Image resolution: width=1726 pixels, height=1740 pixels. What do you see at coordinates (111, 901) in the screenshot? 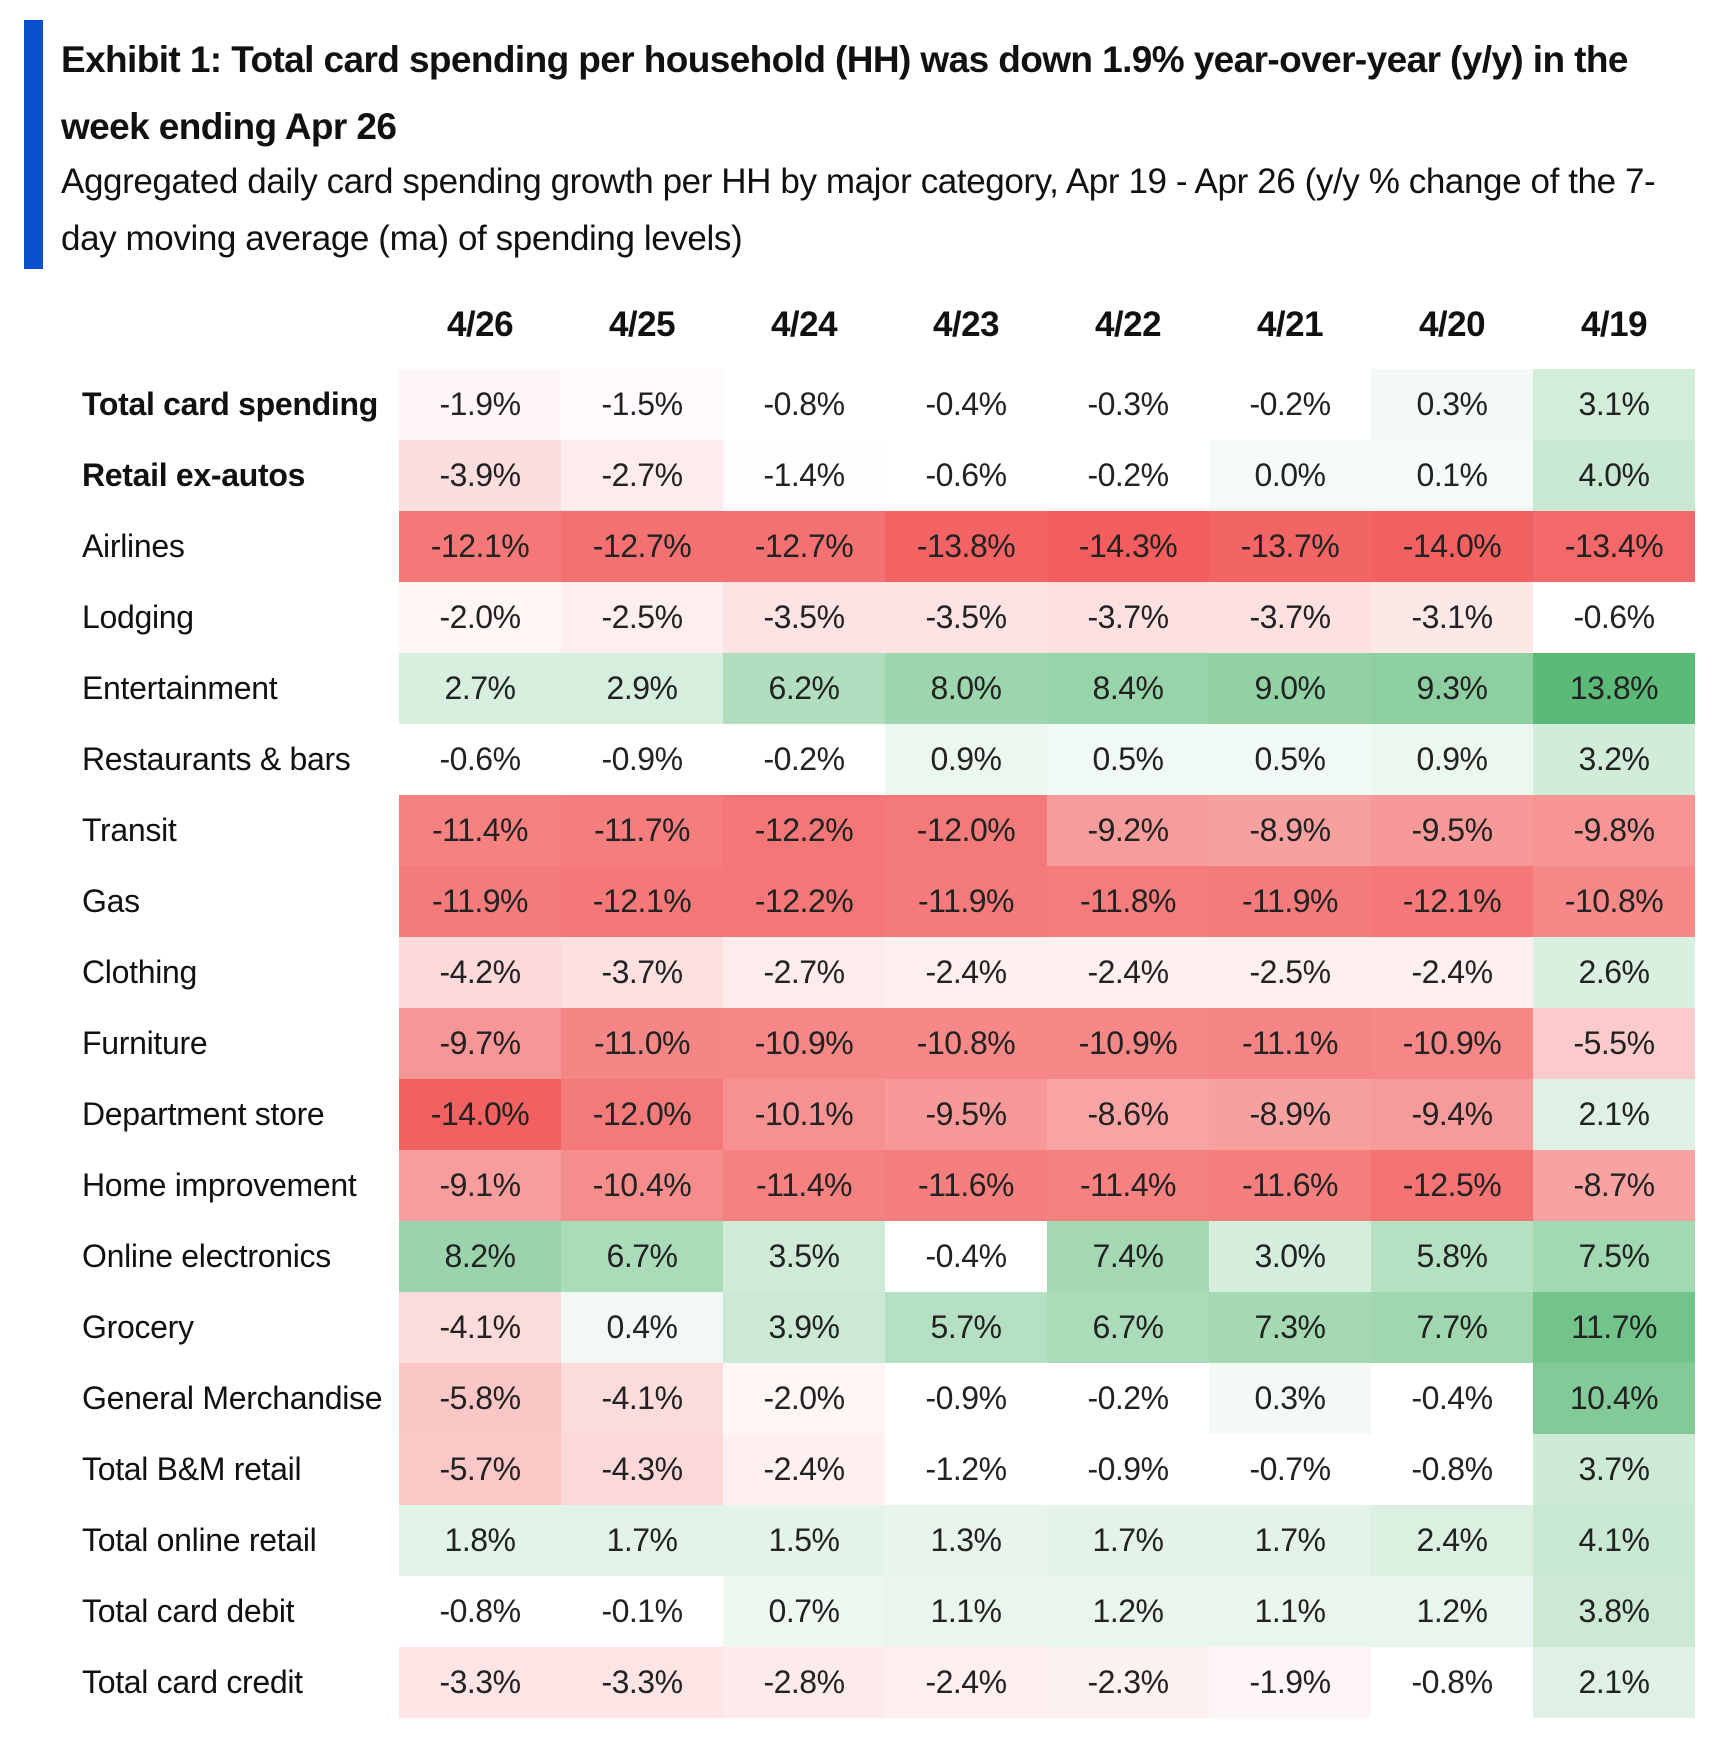
I see `row-label: Gas` at bounding box center [111, 901].